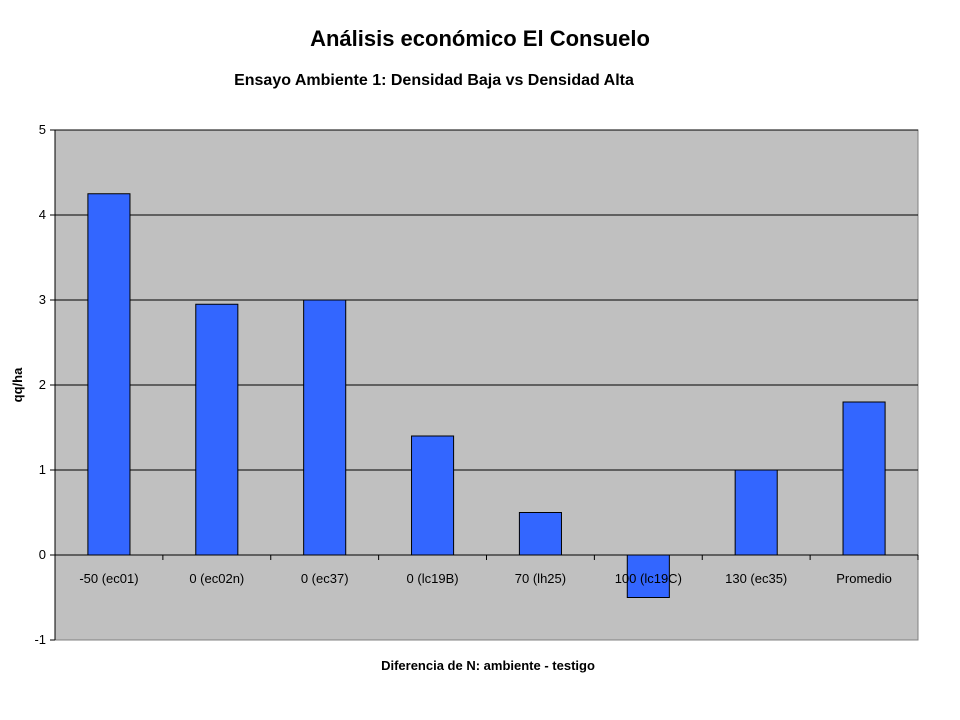 The width and height of the screenshot is (960, 720). I want to click on x-tick-label: -50 (ec01), so click(108, 578).